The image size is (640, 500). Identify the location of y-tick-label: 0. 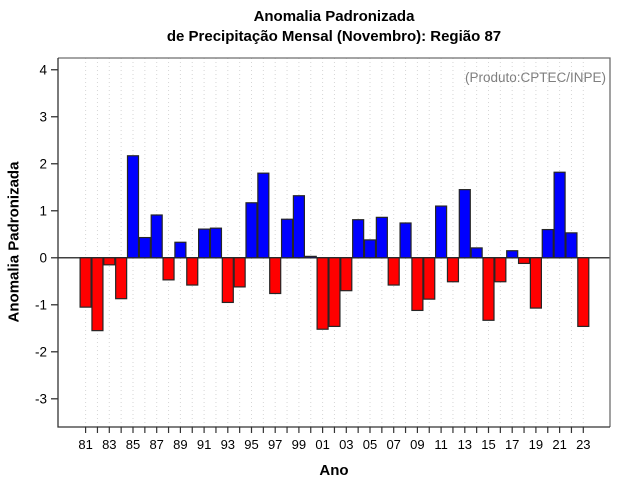
(43, 257).